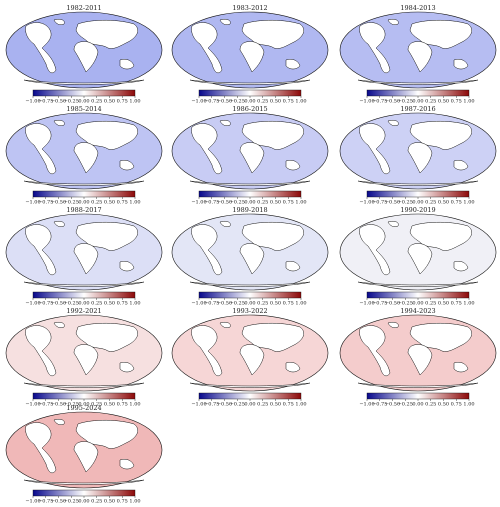 The image size is (500, 507). I want to click on panel-title: 1988-2017, so click(83, 210).